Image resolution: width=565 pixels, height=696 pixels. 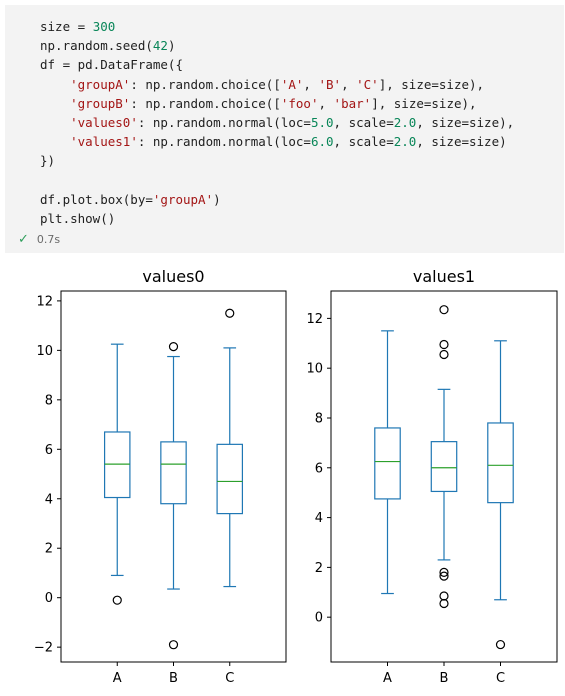 What do you see at coordinates (66, 26) in the screenshot?
I see `code-token: size =` at bounding box center [66, 26].